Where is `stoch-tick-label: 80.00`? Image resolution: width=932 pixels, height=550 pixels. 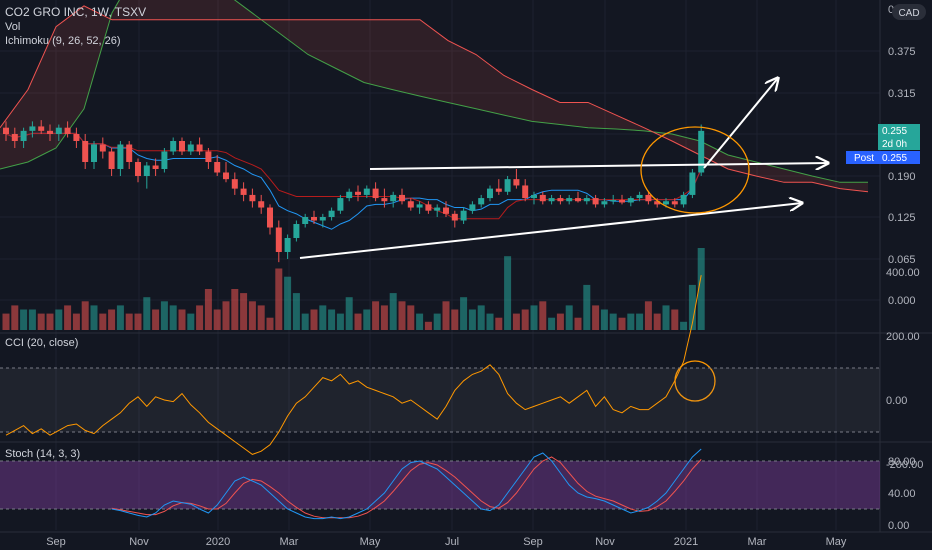
stoch-tick-label: 80.00 is located at coordinates (902, 462).